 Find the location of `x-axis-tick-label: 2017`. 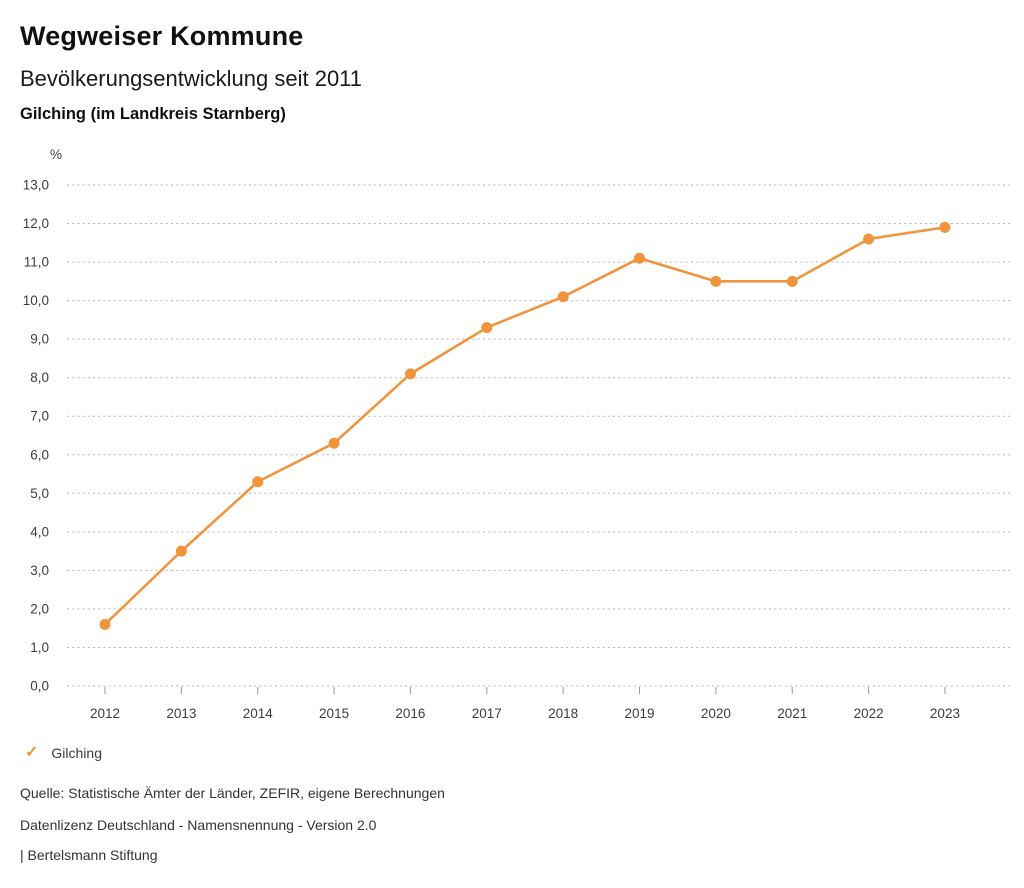

x-axis-tick-label: 2017 is located at coordinates (487, 713).